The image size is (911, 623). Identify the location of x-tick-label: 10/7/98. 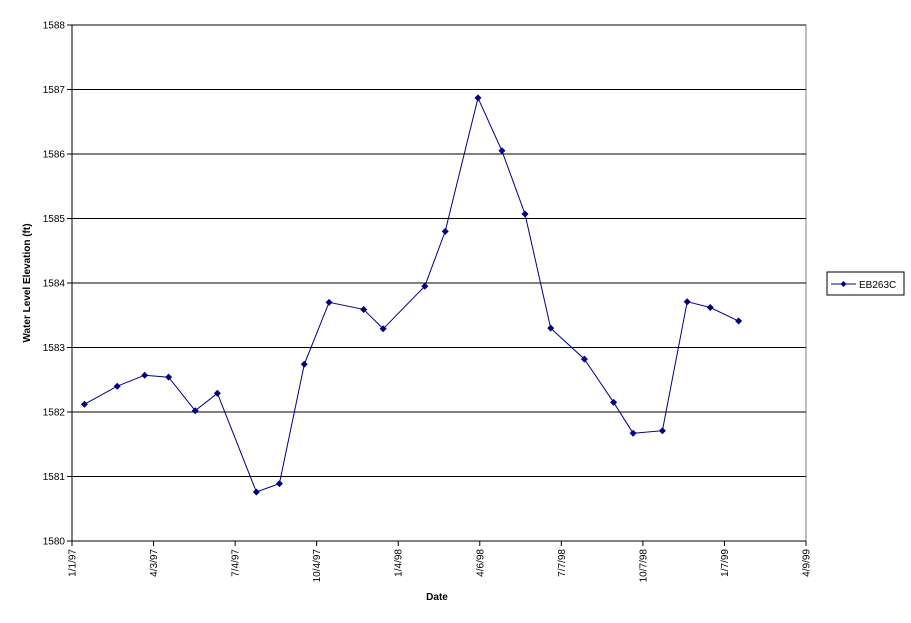
(643, 566).